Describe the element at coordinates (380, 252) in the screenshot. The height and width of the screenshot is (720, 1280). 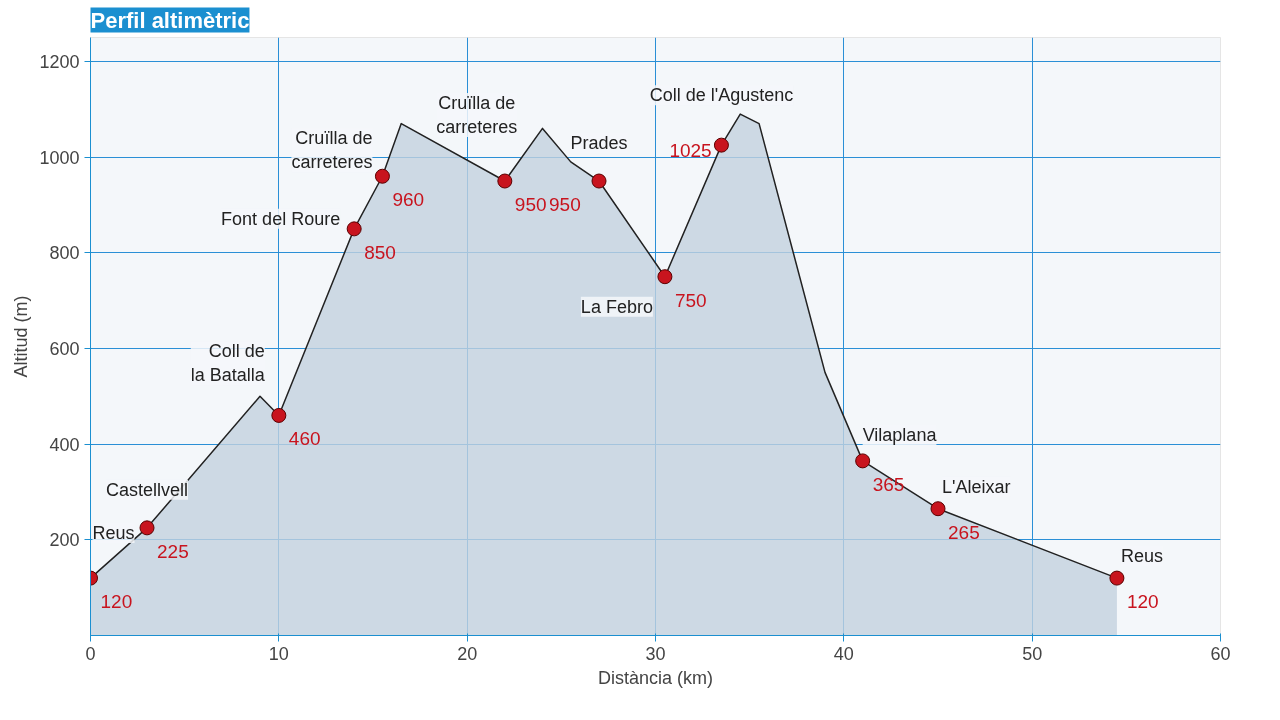
I see `data-label: 850` at that location.